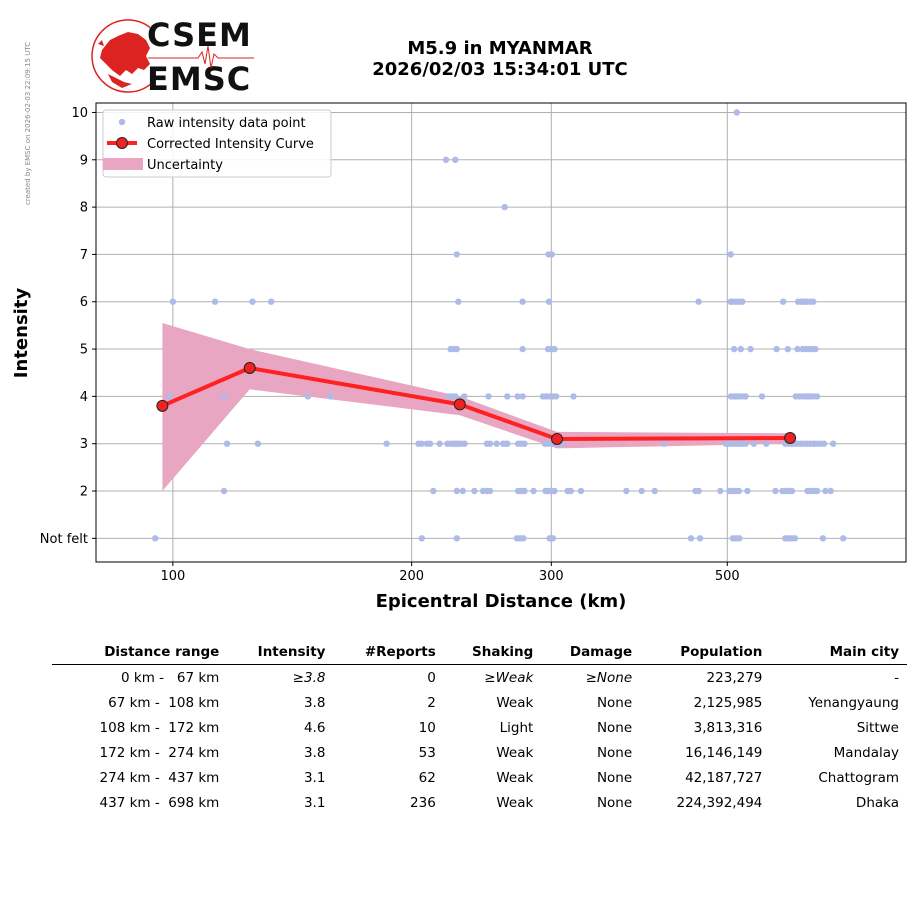 This screenshot has width=915, height=905. Describe the element at coordinates (388, 652) in the screenshot. I see `table-header-cell: #Reports` at that location.